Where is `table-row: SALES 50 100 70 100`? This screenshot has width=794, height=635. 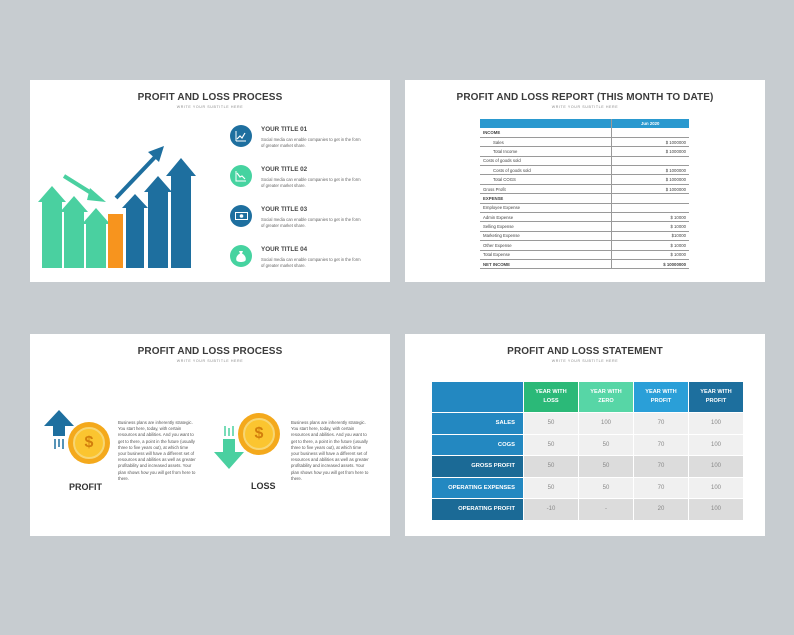
table-row: SALES 50 100 70 100 is located at coordinates (587, 423).